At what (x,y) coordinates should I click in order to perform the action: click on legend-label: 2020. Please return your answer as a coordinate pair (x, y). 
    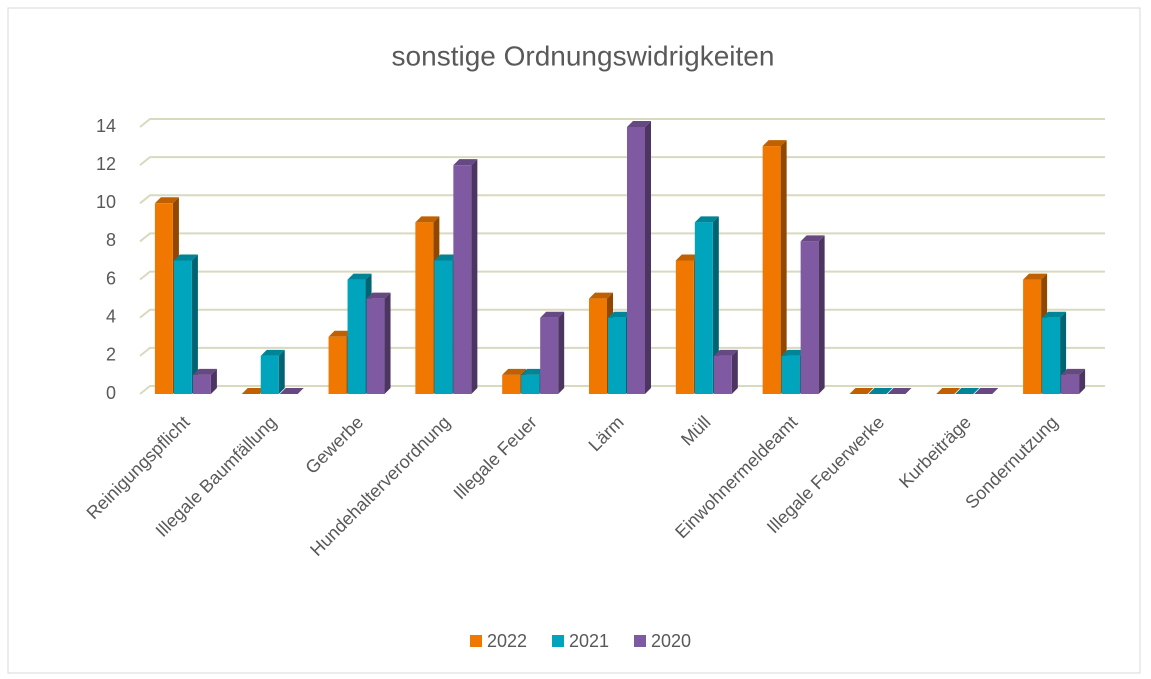
    Looking at the image, I should click on (671, 641).